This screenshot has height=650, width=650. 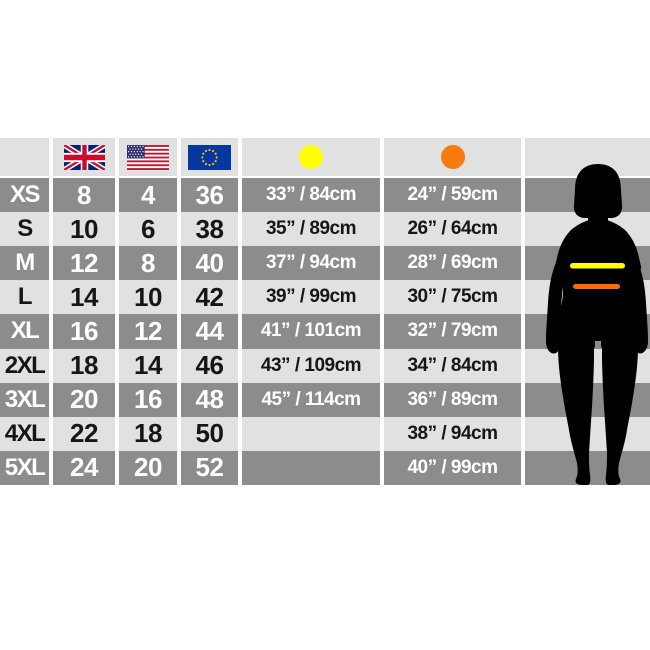 What do you see at coordinates (452, 195) in the screenshot?
I see `waist-measurement: 24” / 59cm` at bounding box center [452, 195].